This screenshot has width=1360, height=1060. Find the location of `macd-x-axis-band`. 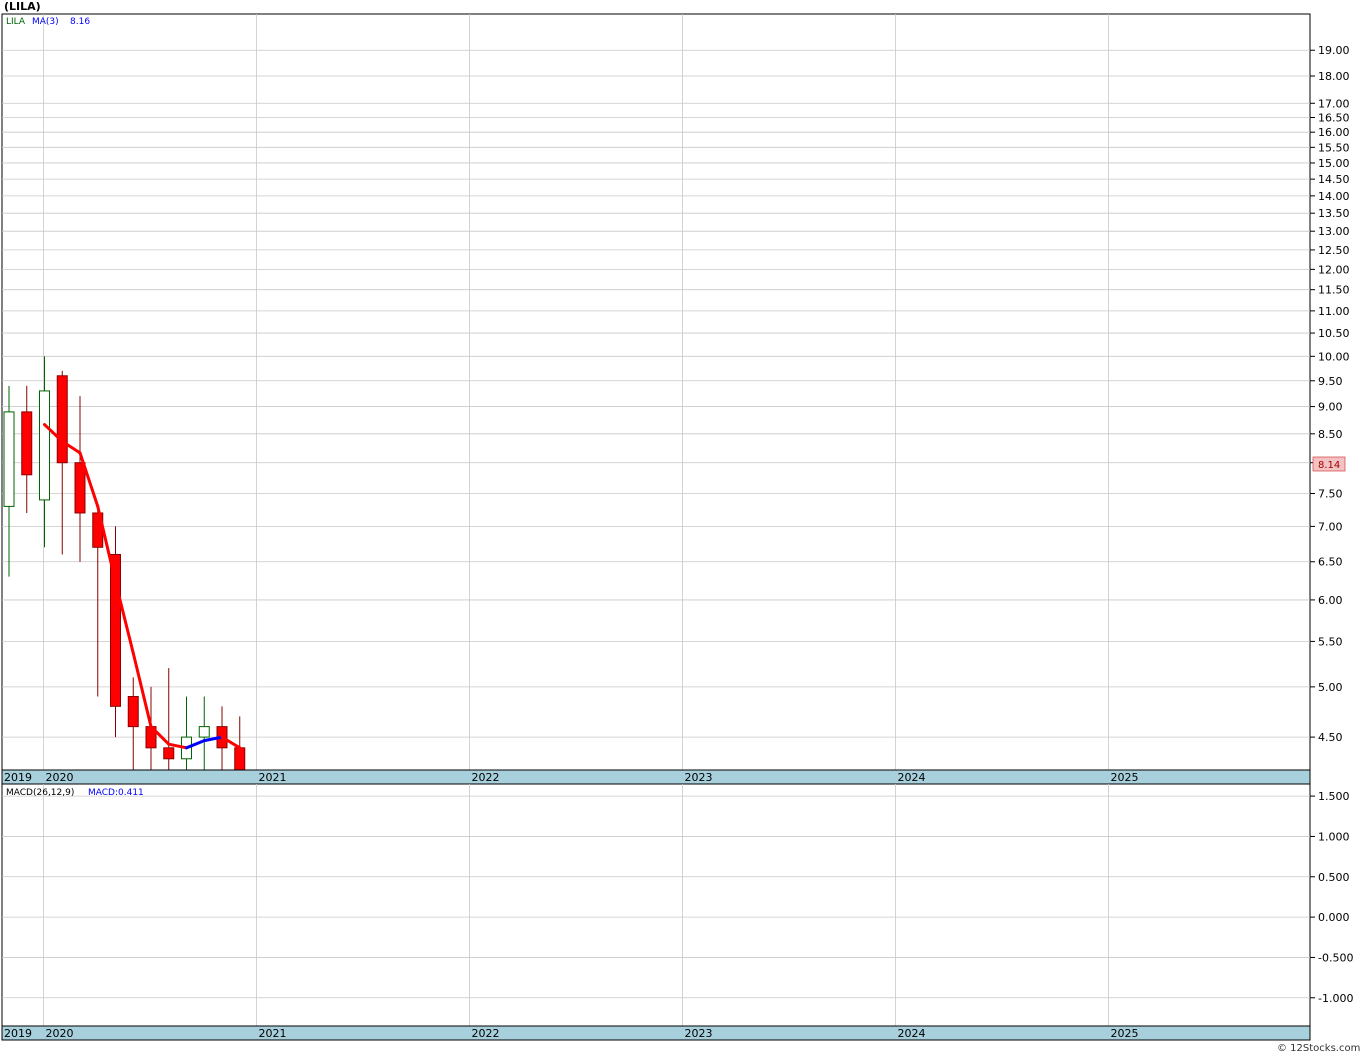

macd-x-axis-band is located at coordinates (656, 1033).